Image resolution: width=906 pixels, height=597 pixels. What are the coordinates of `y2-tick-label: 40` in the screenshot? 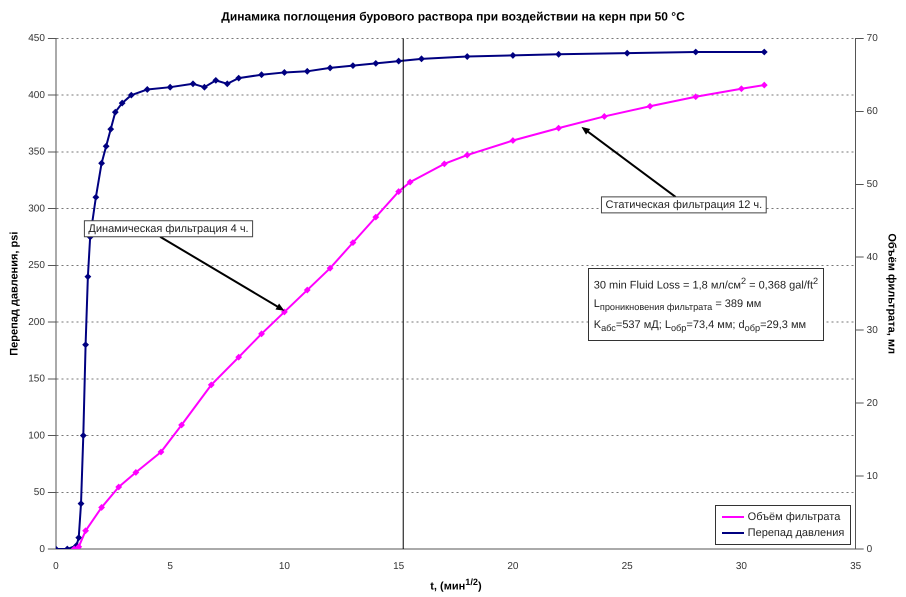 It's located at (872, 257).